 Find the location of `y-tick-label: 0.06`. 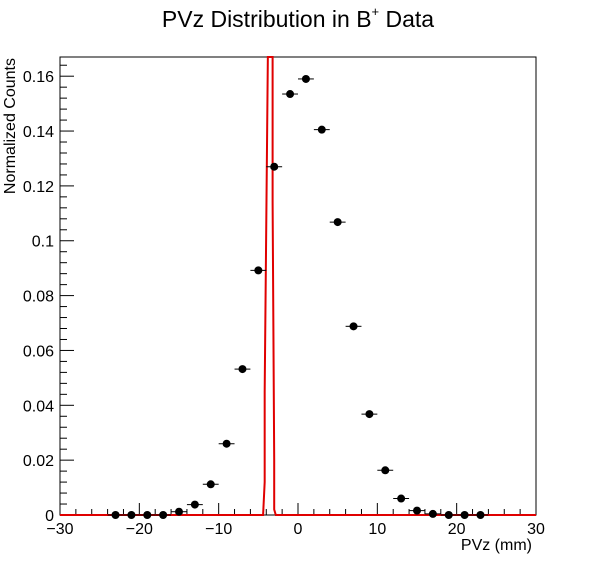

y-tick-label: 0.06 is located at coordinates (38, 351).